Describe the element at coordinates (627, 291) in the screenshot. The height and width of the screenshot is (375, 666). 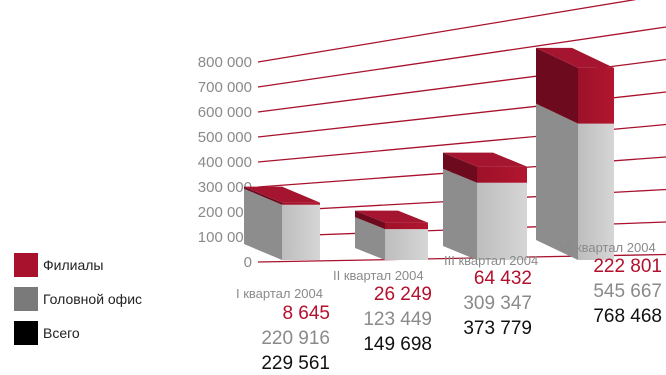
I see `data-label-head-office: 545 667` at that location.